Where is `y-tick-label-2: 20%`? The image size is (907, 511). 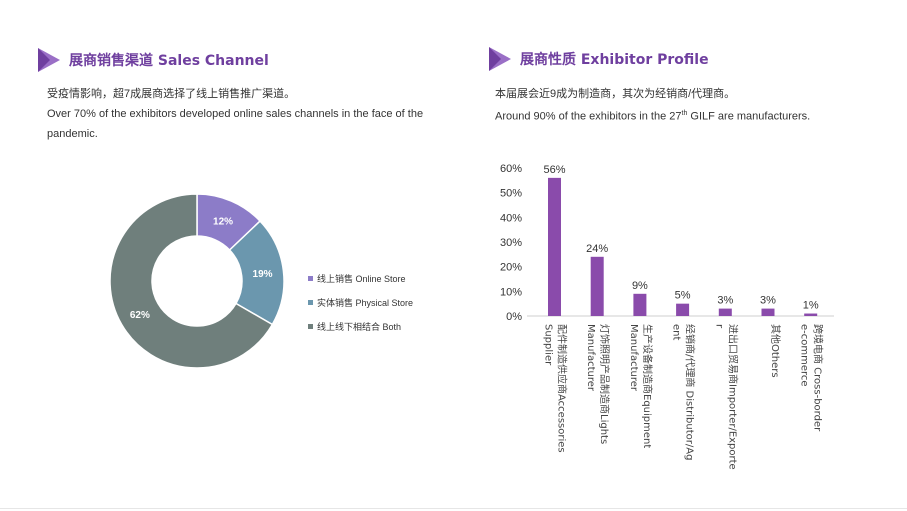
y-tick-label-2: 20% is located at coordinates (511, 268).